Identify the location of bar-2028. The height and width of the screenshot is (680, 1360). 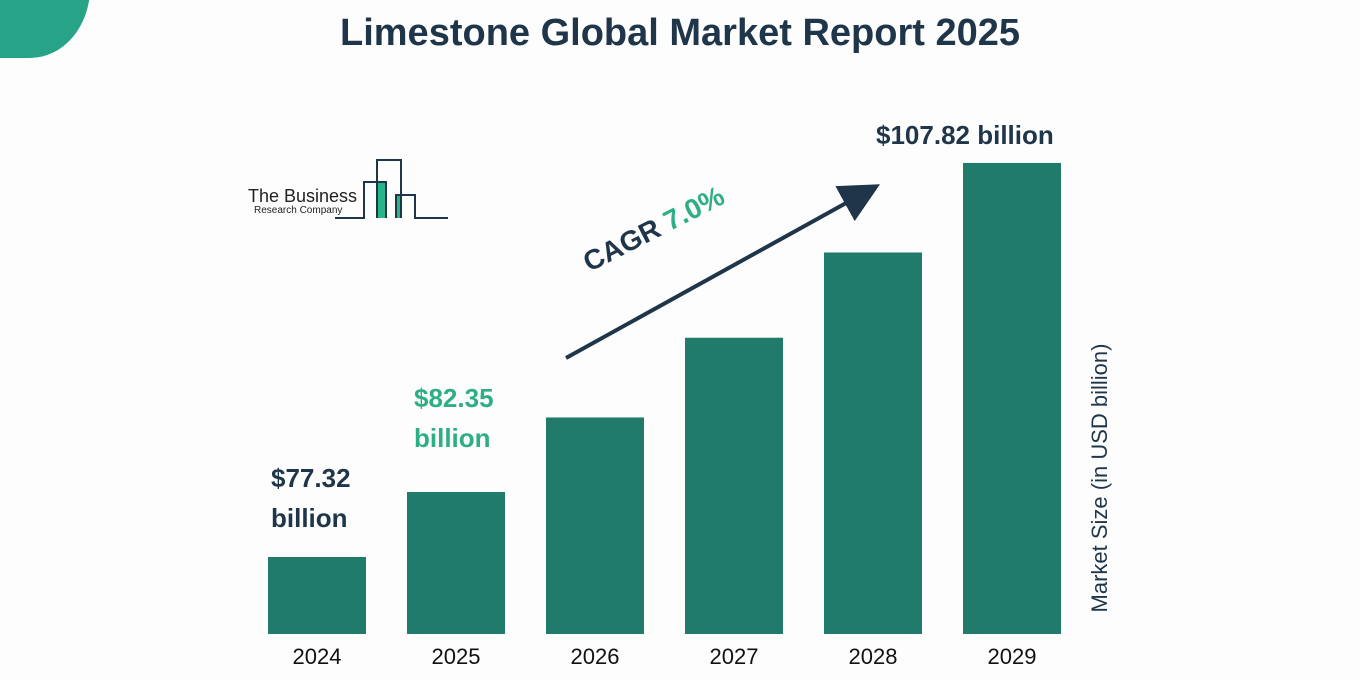
(873, 443).